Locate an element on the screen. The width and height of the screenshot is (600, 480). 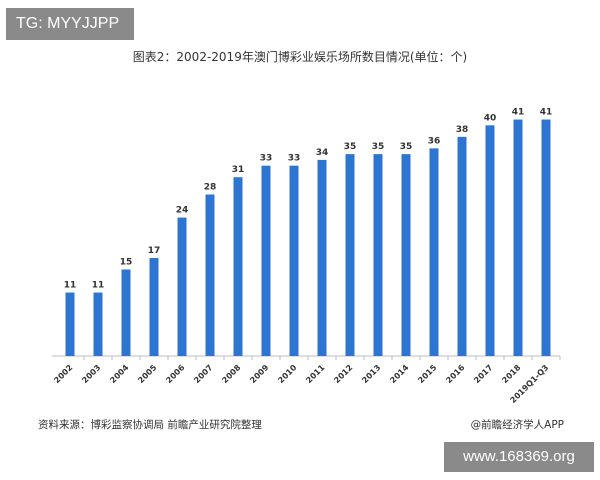
data-label: 15 is located at coordinates (126, 262).